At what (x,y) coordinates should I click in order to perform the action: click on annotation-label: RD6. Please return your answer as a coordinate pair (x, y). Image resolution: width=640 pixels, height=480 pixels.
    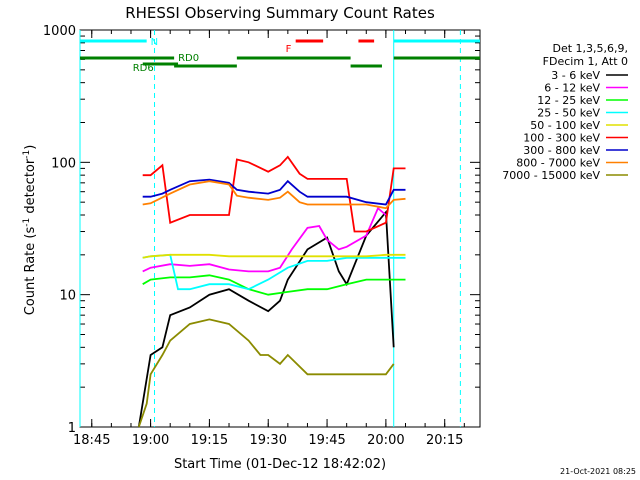
    Looking at the image, I should click on (143, 68).